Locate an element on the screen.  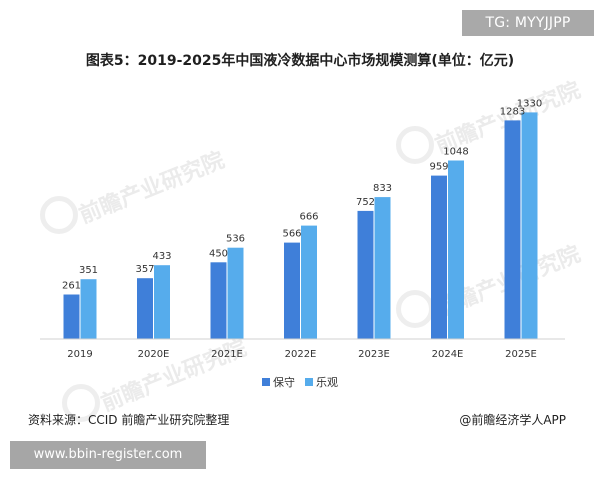
data-label-optimistic-2019: 351 is located at coordinates (88, 270).